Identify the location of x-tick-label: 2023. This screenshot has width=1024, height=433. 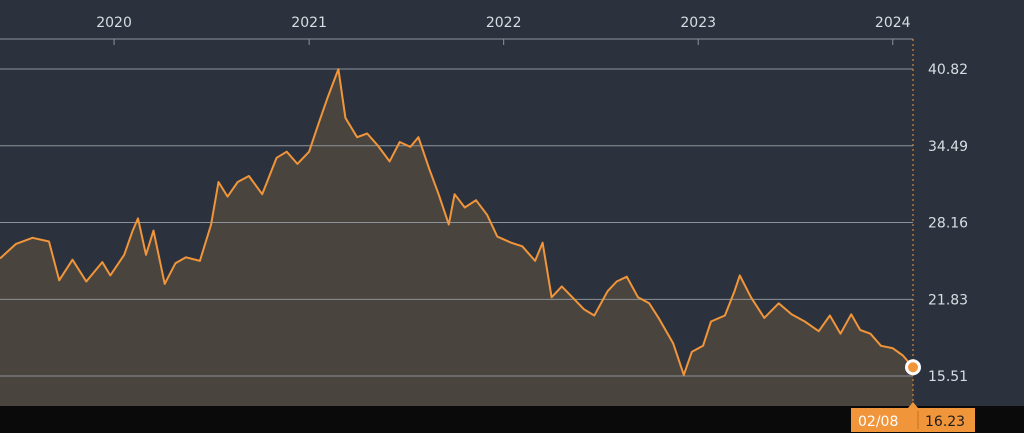
(698, 23).